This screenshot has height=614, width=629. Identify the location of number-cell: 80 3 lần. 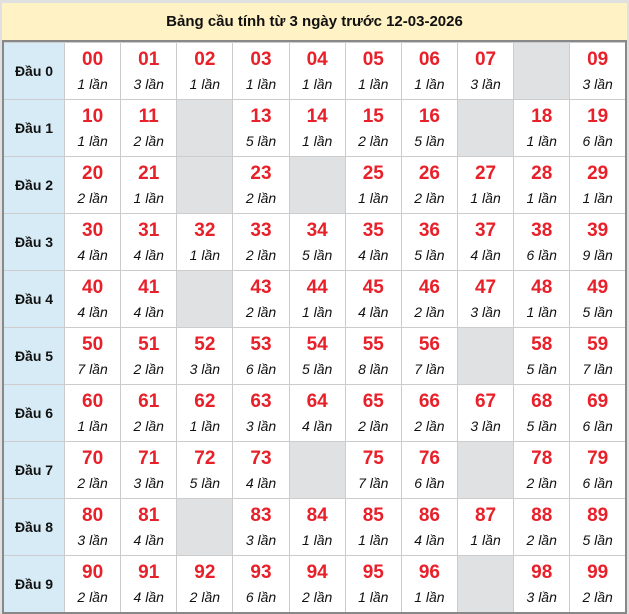
(92, 527).